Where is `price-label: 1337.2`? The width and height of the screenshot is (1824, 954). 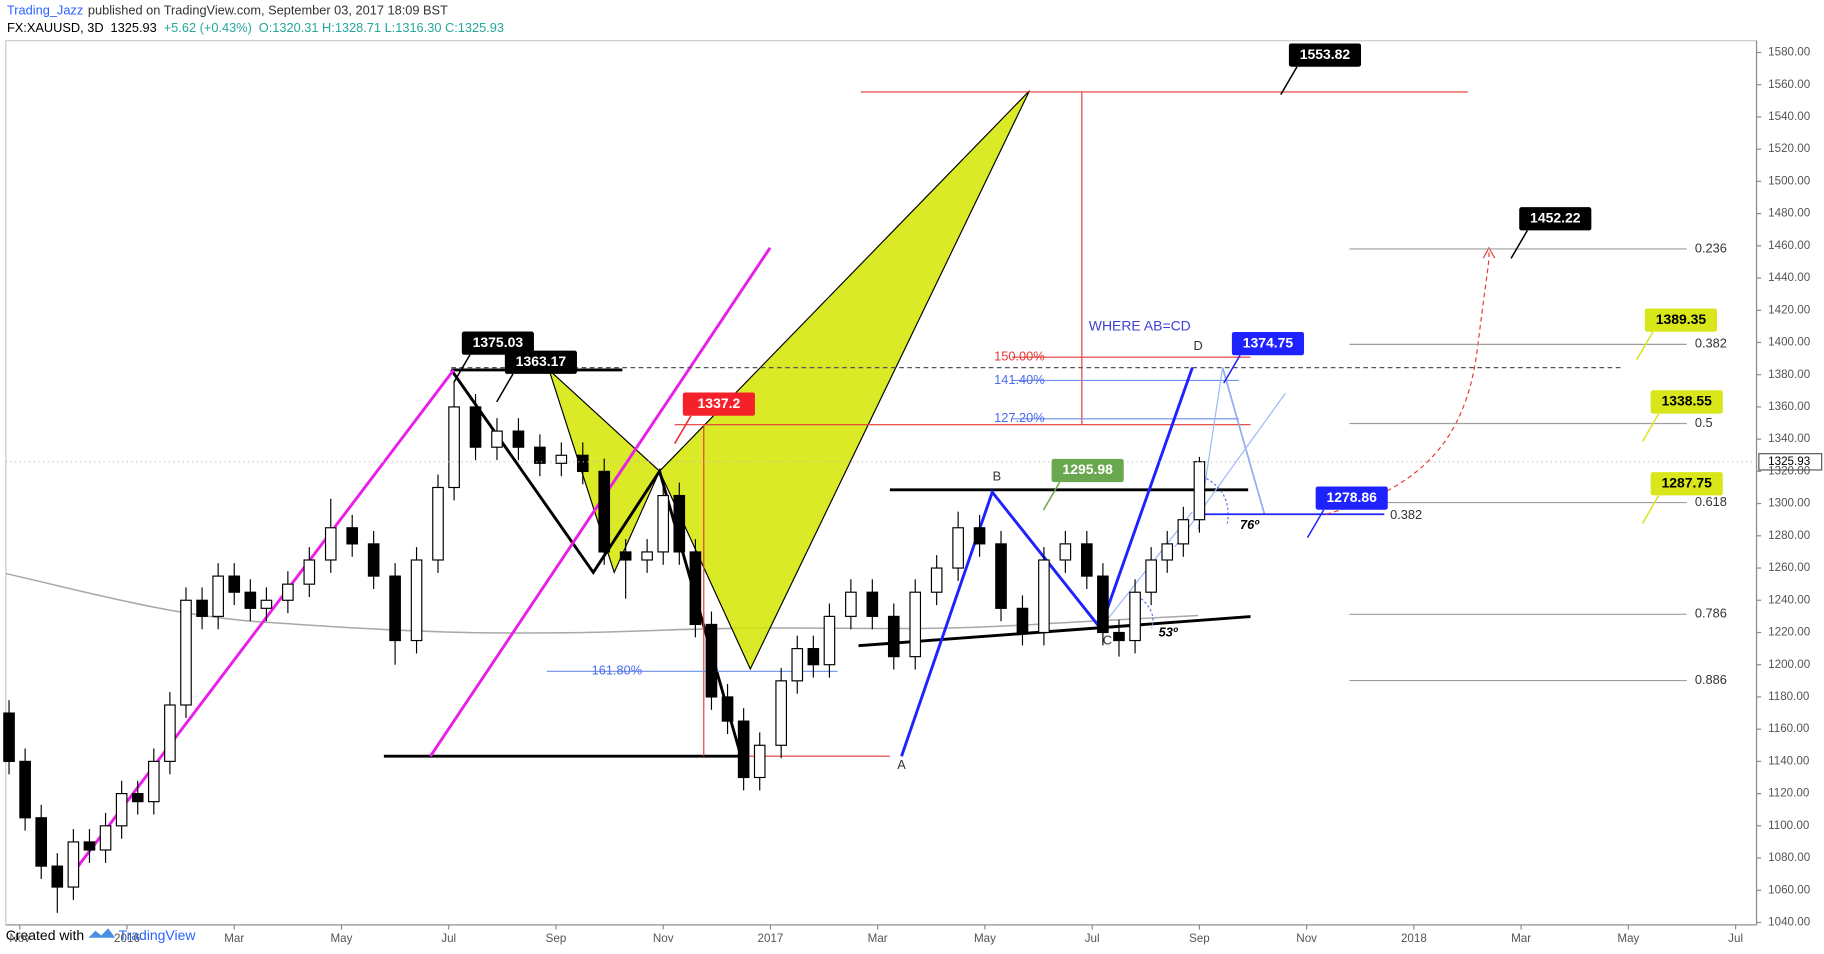 price-label: 1337.2 is located at coordinates (719, 403).